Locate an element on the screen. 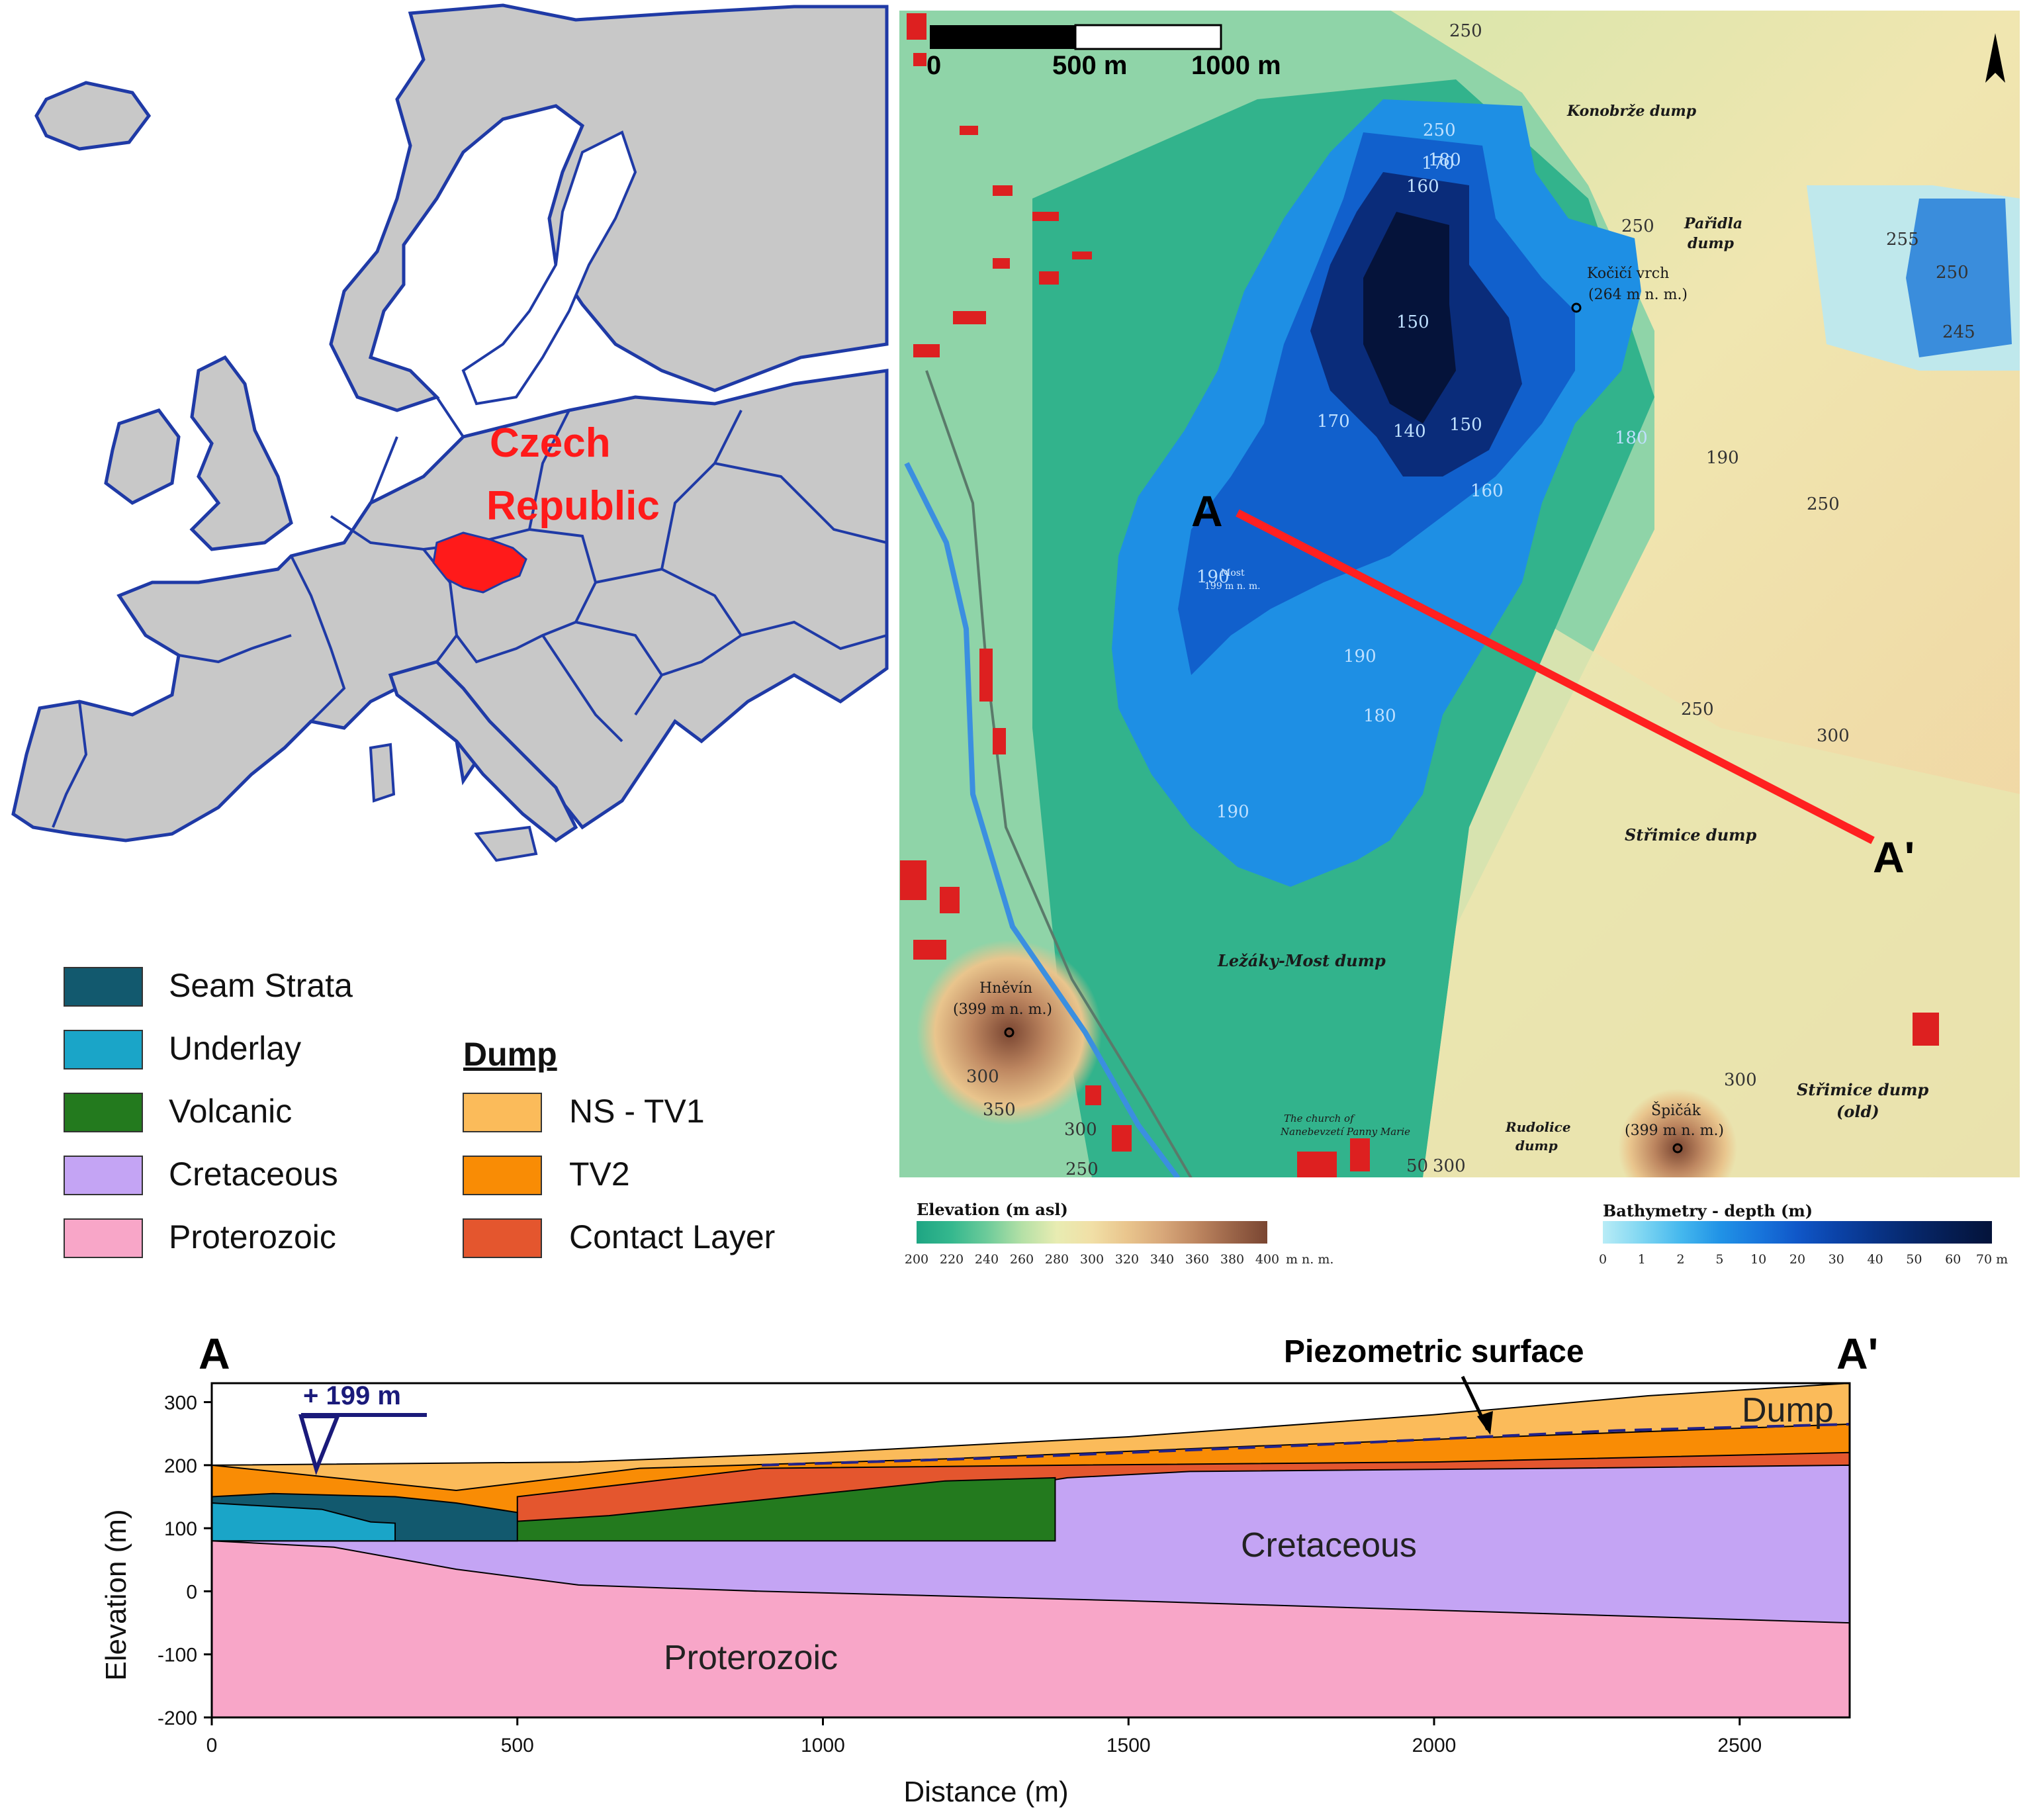 This screenshot has height=1820, width=2031. contour-label: 245 is located at coordinates (1958, 332).